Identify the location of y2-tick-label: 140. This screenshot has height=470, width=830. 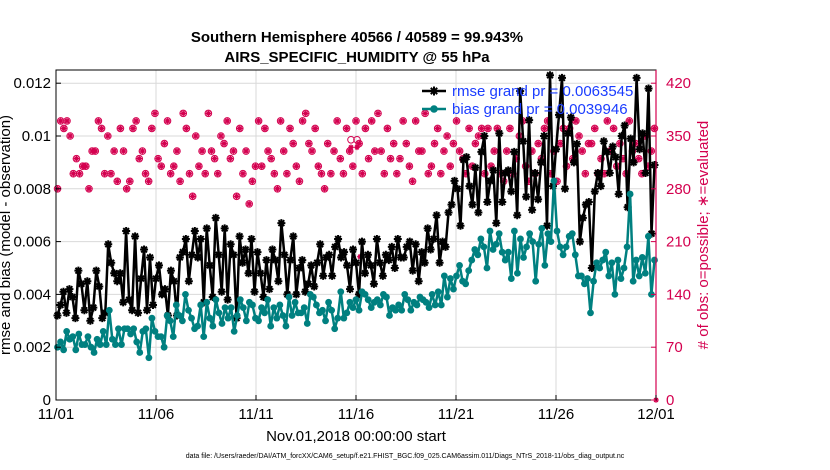
(678, 294).